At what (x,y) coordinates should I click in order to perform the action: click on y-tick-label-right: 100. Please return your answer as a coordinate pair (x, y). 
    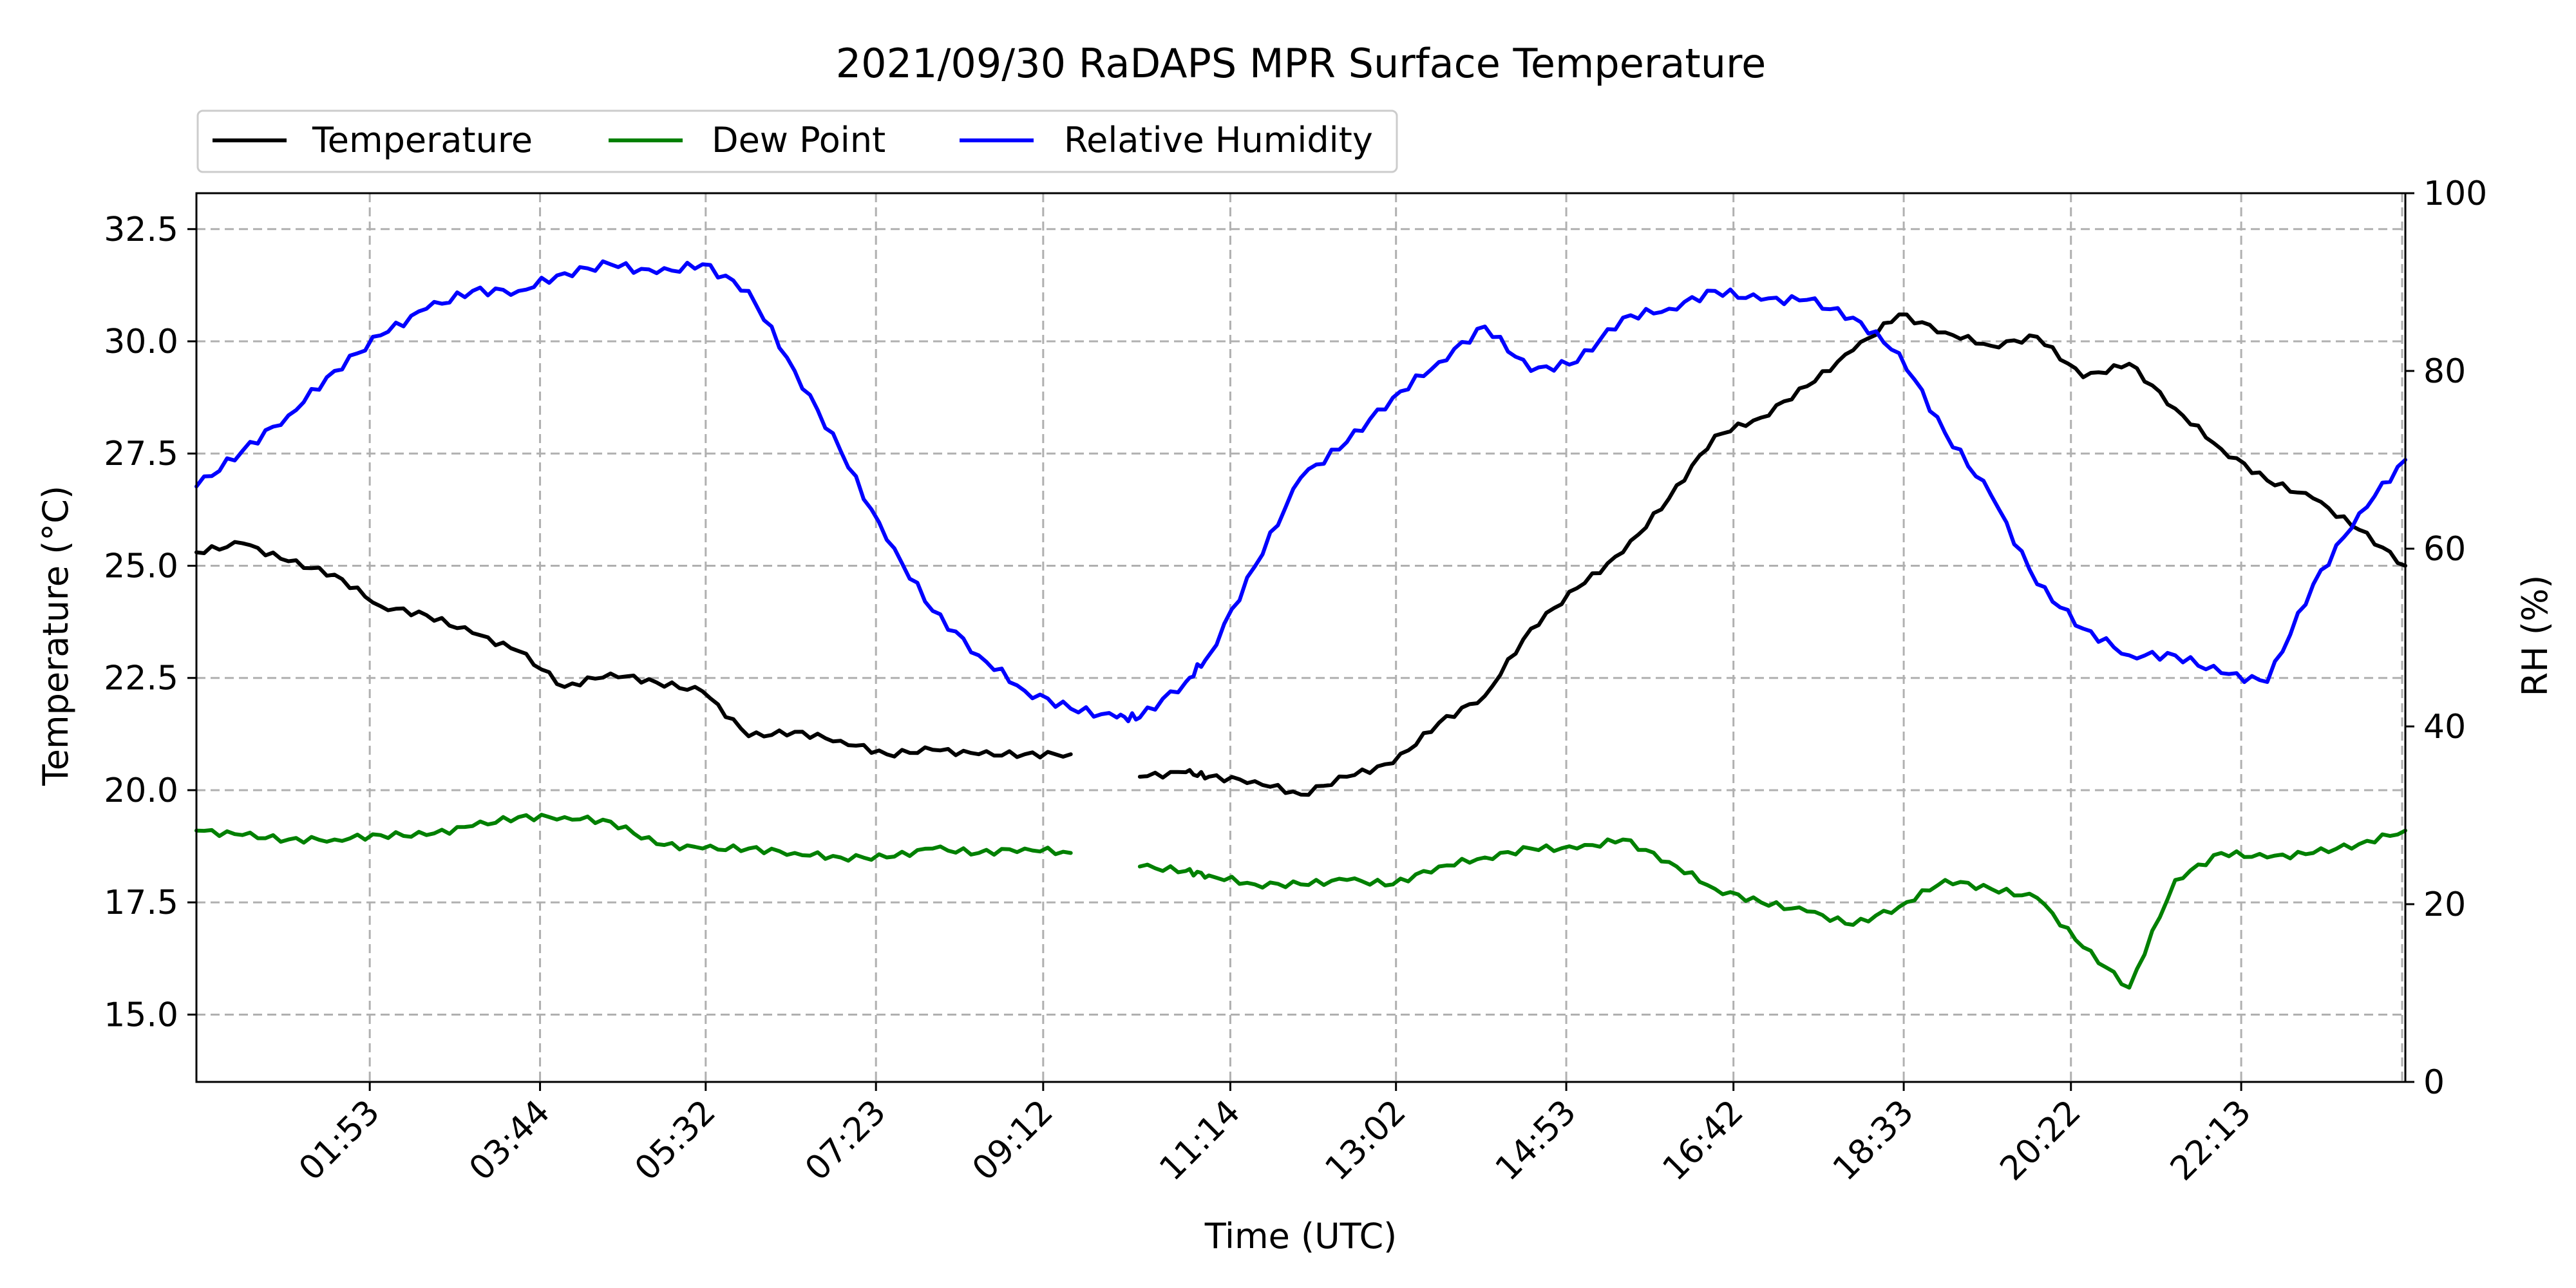
    Looking at the image, I should click on (2455, 194).